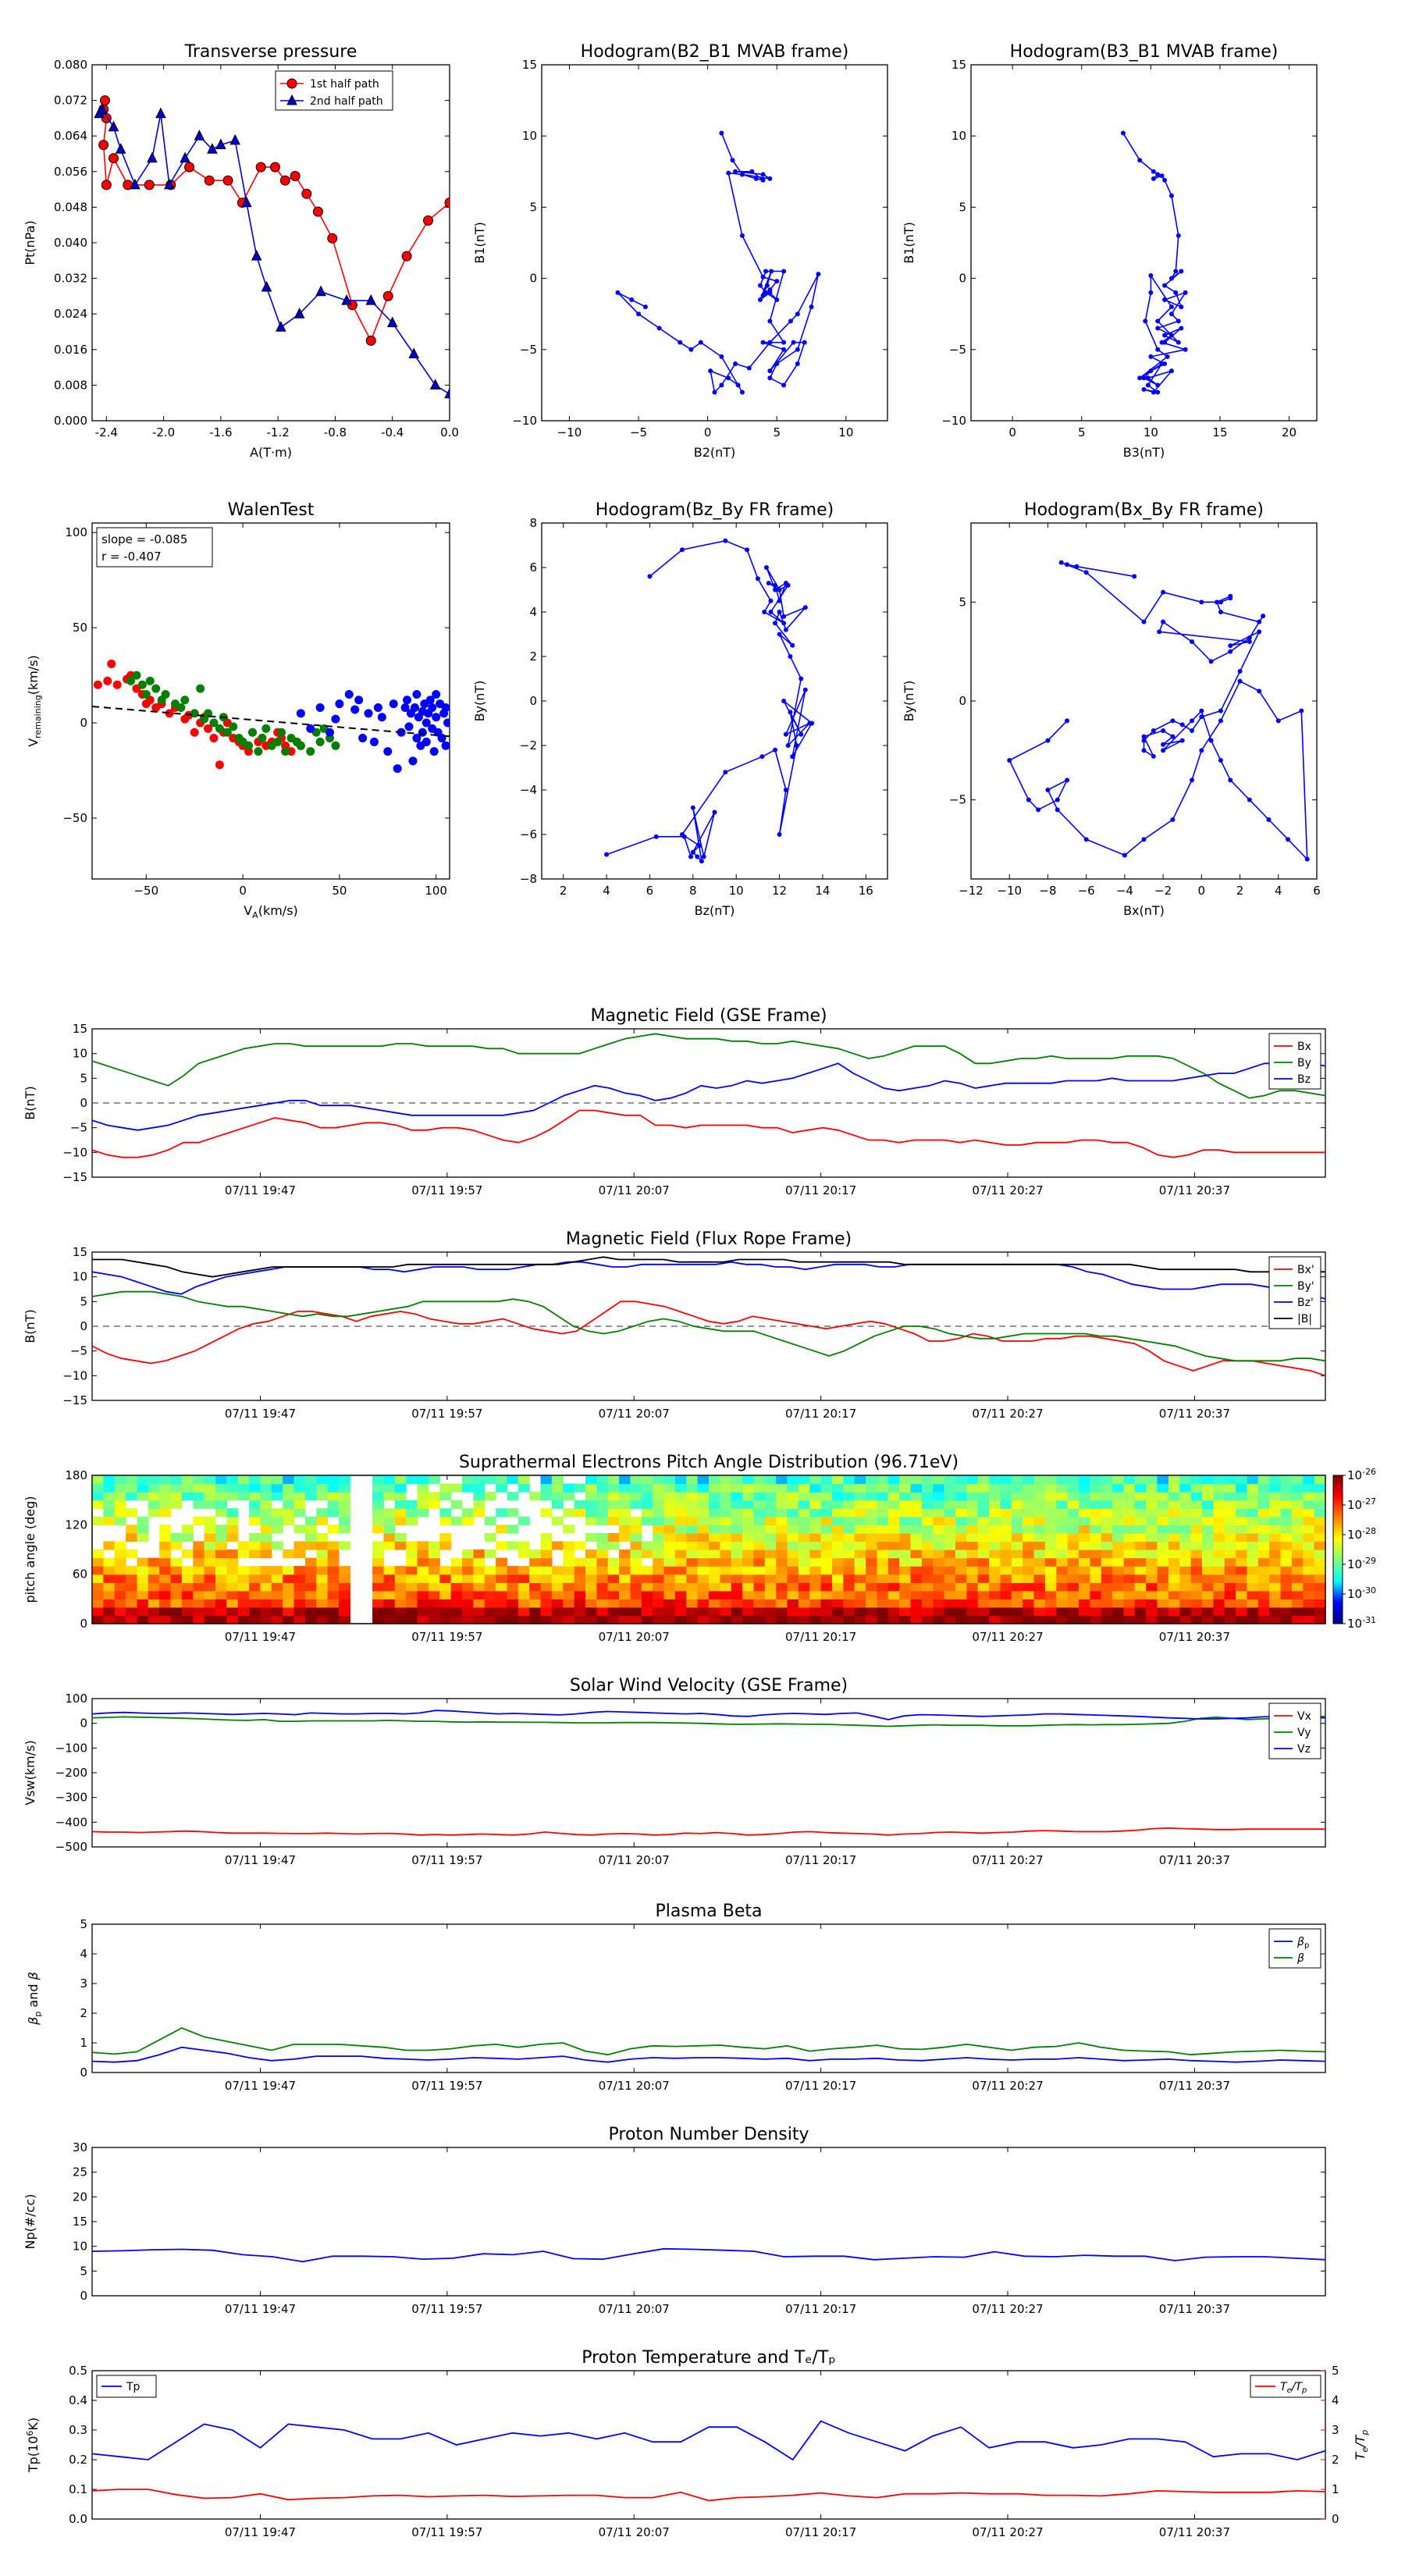 The height and width of the screenshot is (2576, 1405). Describe the element at coordinates (1194, 1637) in the screenshot. I see `x-tick-label: 07/11 20:37` at that location.